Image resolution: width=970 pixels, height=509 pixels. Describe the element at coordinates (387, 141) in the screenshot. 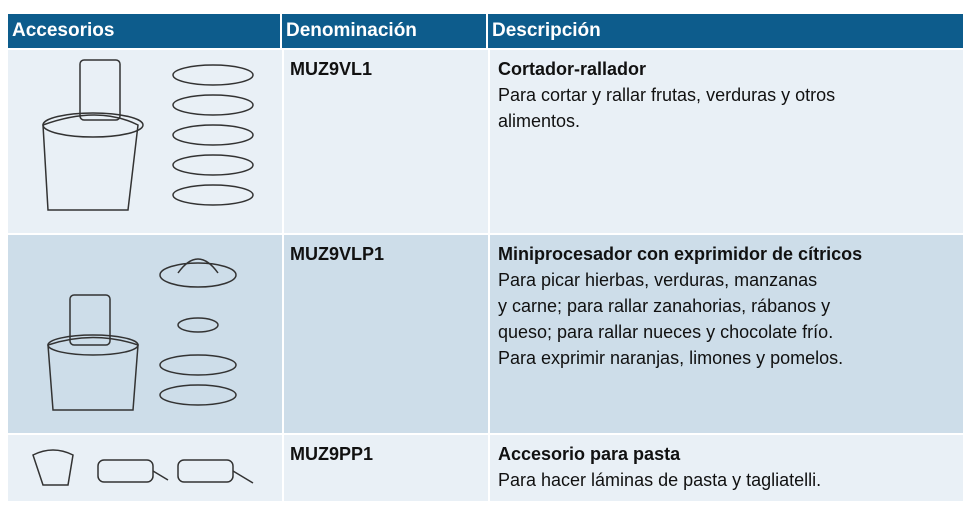

I see `code: MUZ9VL1` at that location.